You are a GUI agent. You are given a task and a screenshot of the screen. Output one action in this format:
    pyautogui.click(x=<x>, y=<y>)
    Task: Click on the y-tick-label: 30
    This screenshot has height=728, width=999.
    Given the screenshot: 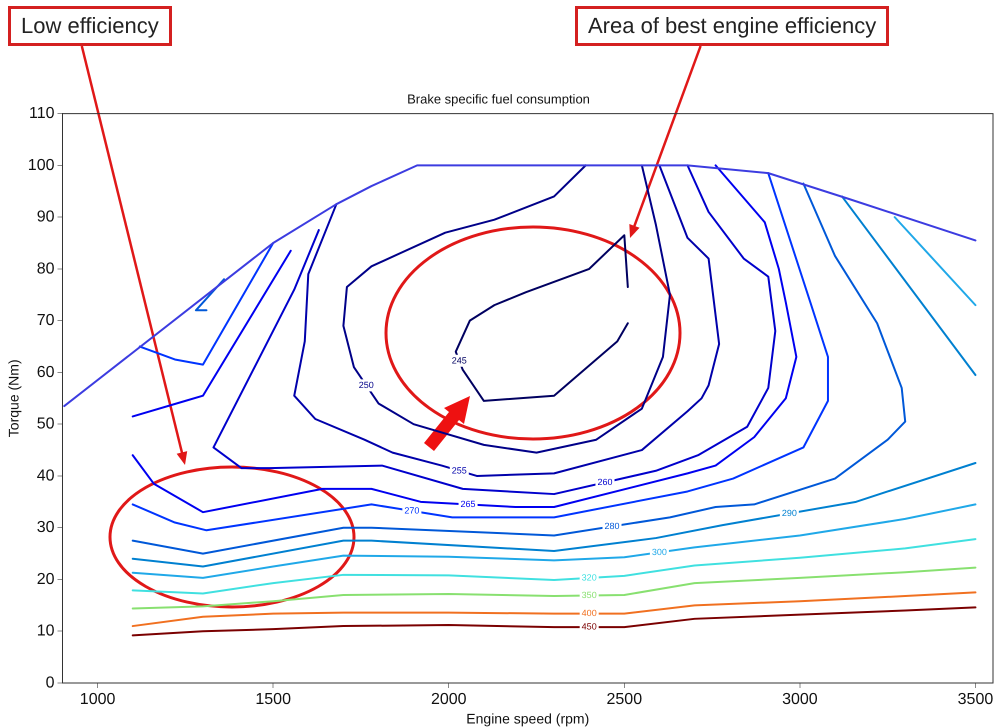 What is the action you would take?
    pyautogui.click(x=45, y=527)
    